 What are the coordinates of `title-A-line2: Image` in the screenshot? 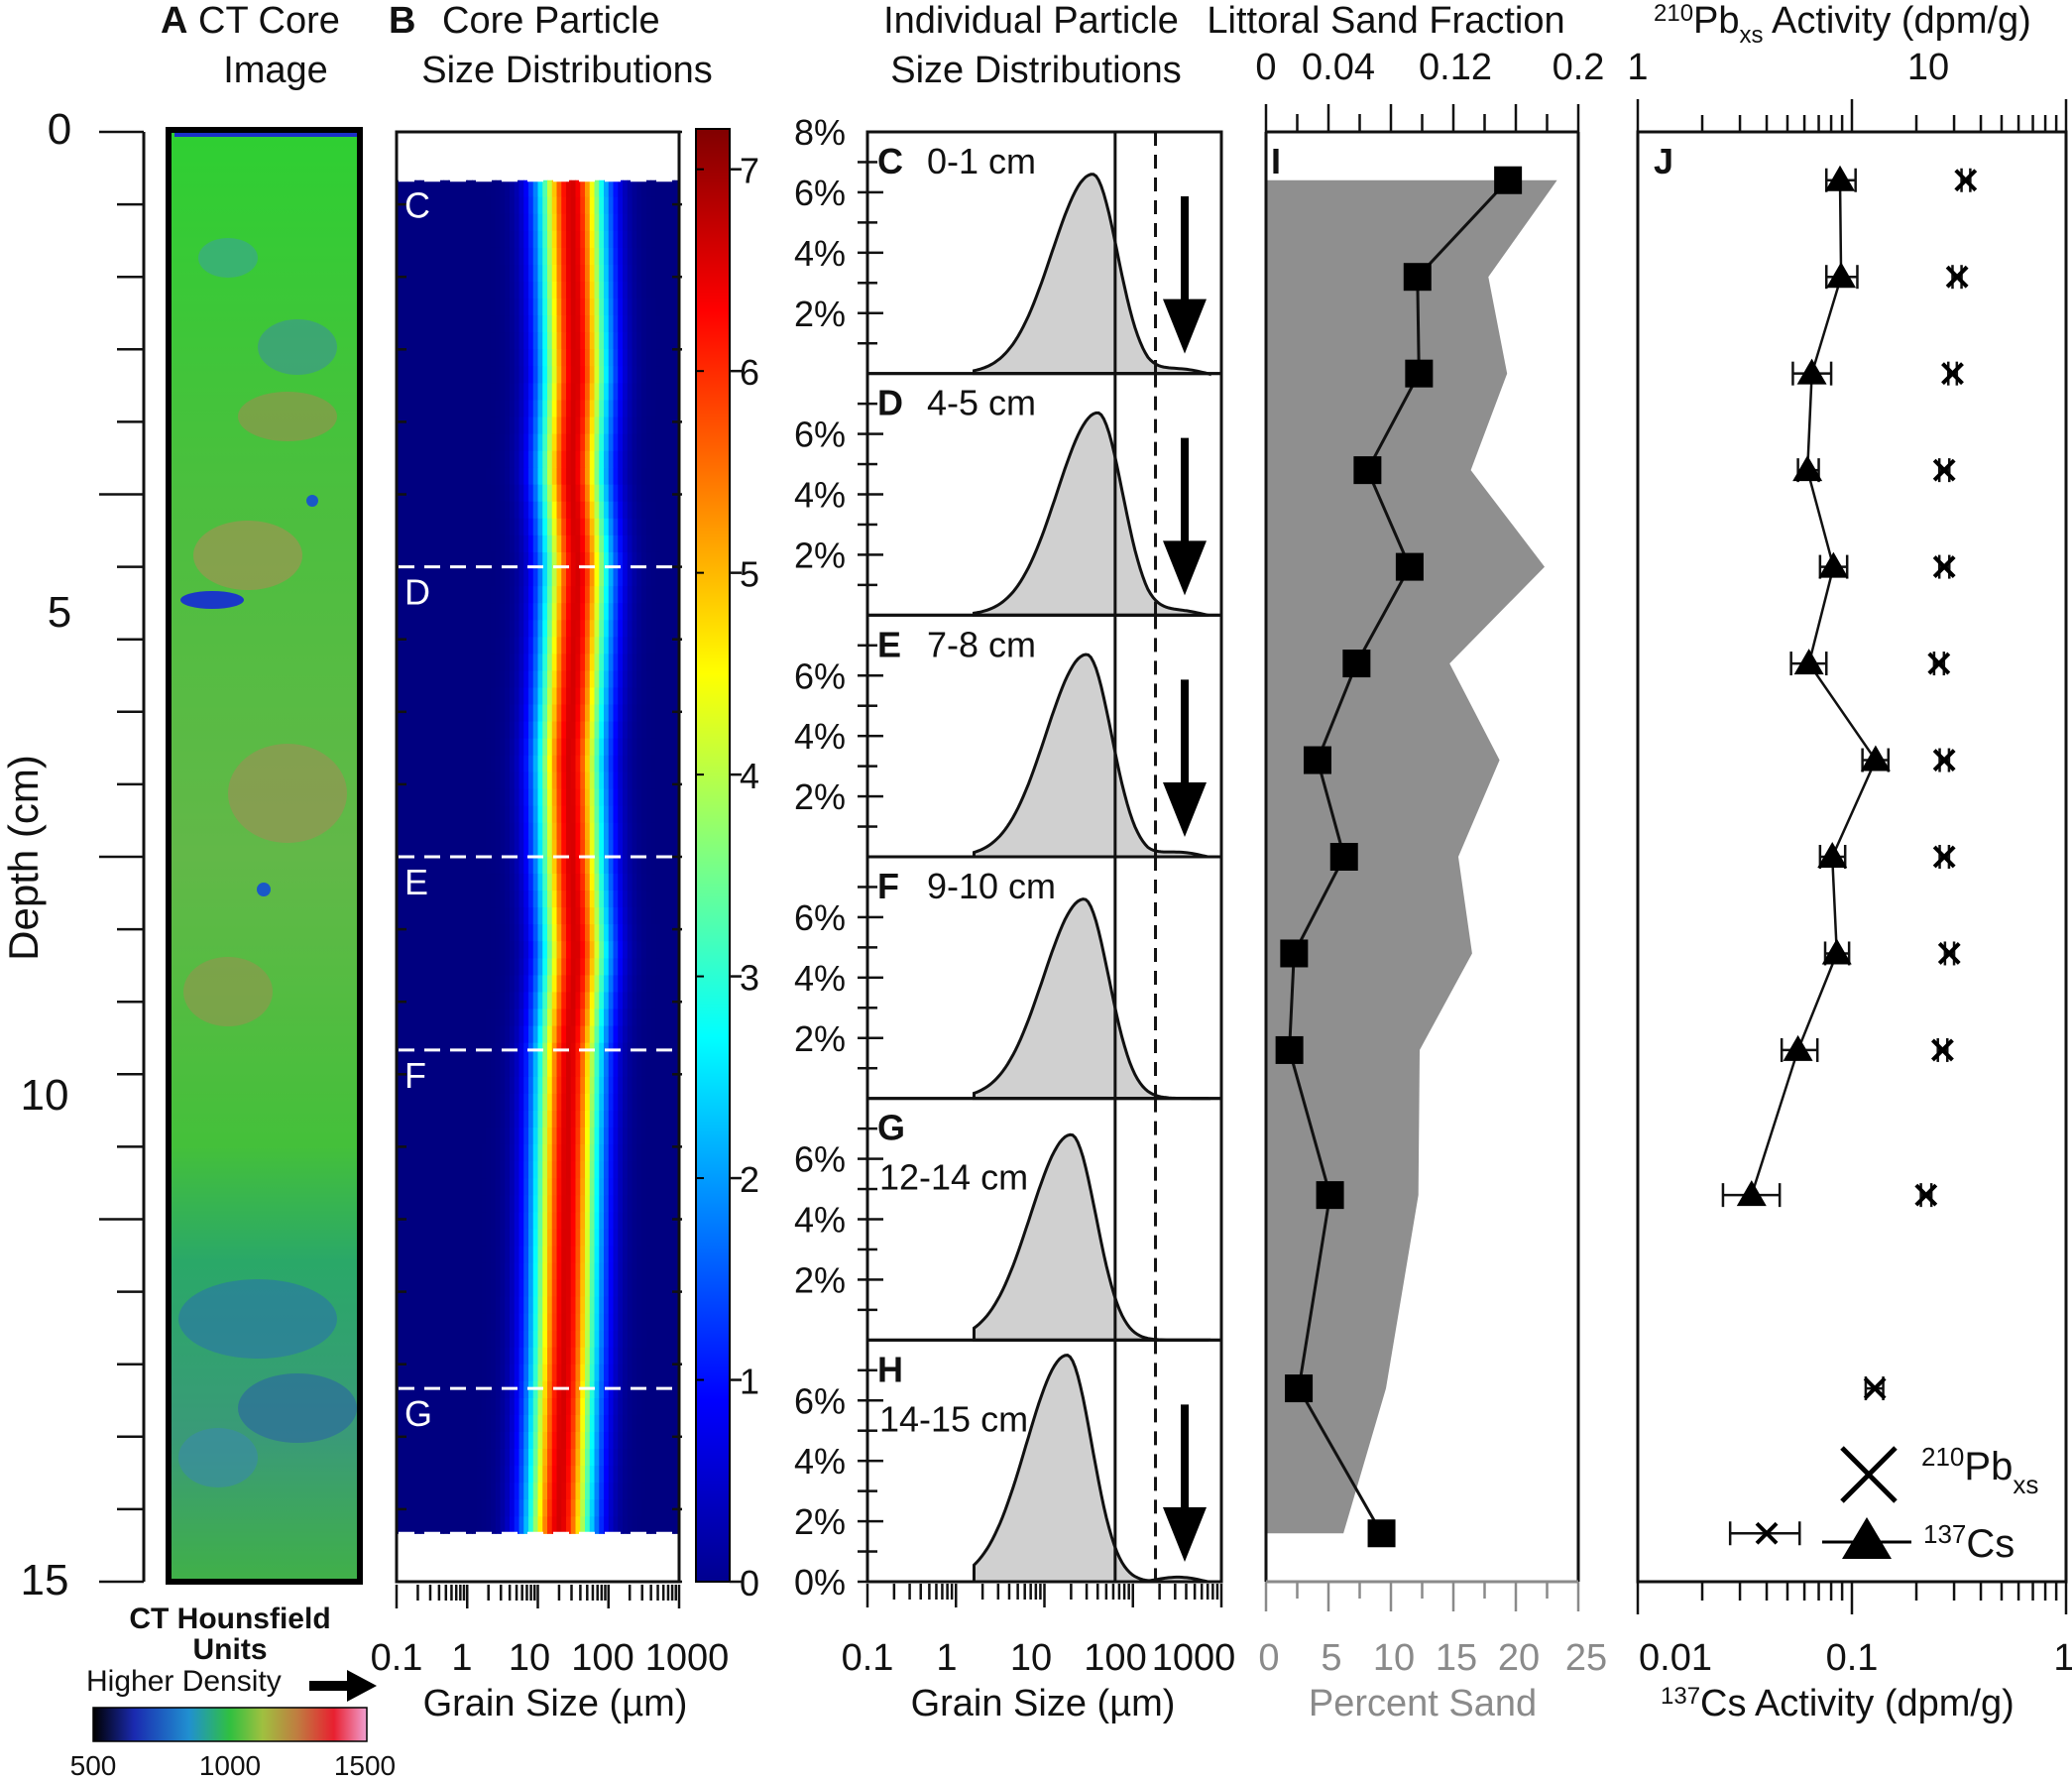 It's located at (275, 71).